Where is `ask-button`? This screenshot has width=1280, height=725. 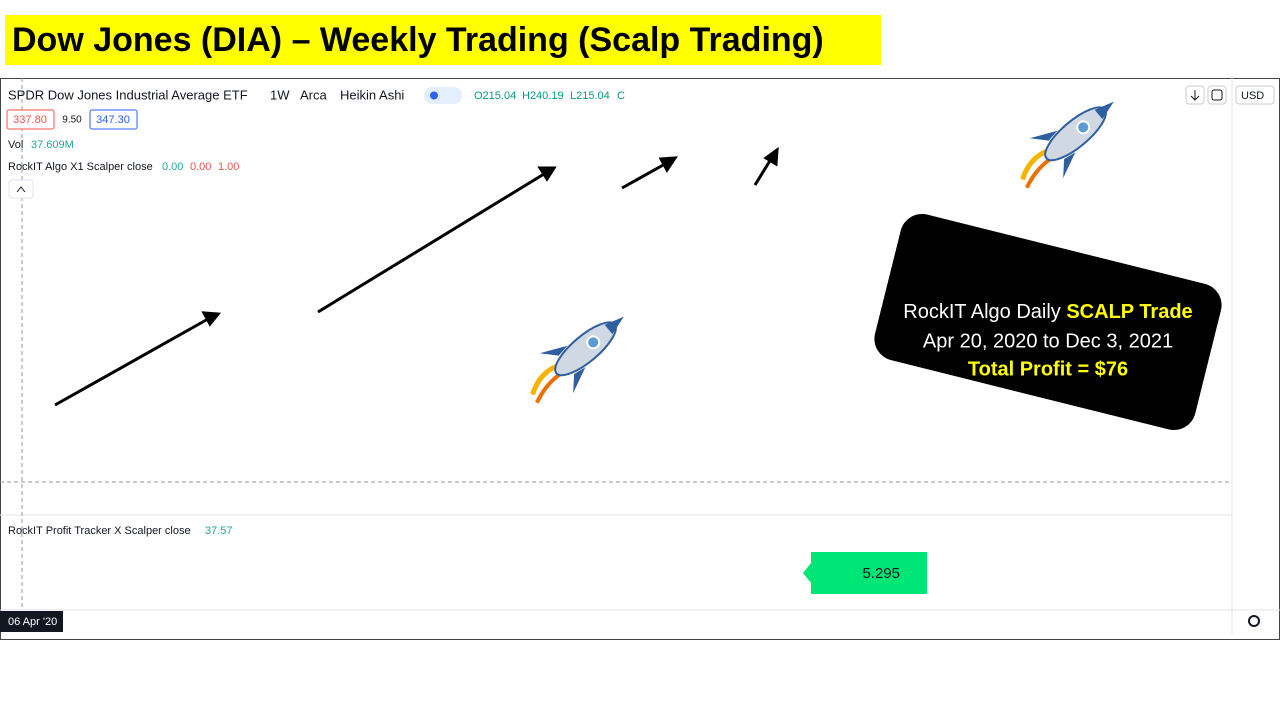 ask-button is located at coordinates (113, 119).